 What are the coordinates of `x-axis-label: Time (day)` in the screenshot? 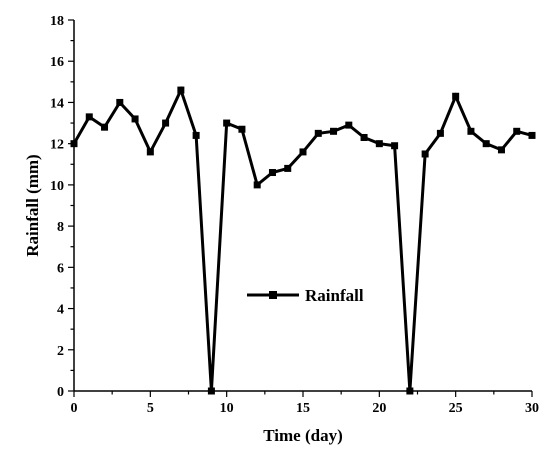 It's located at (303, 435).